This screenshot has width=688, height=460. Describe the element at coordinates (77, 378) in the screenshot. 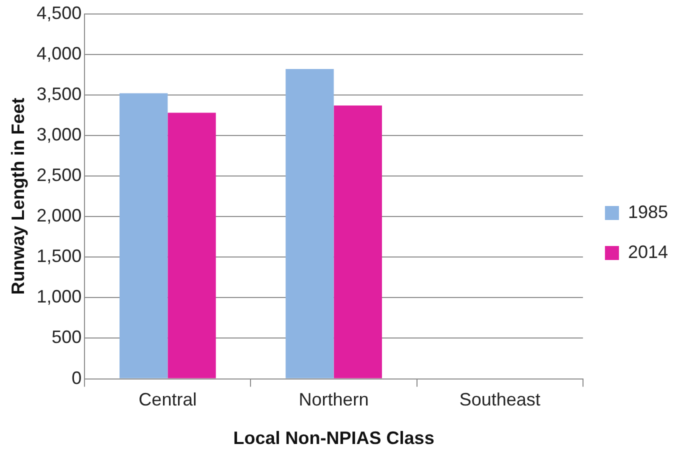

I see `y-tick-label: 0` at that location.